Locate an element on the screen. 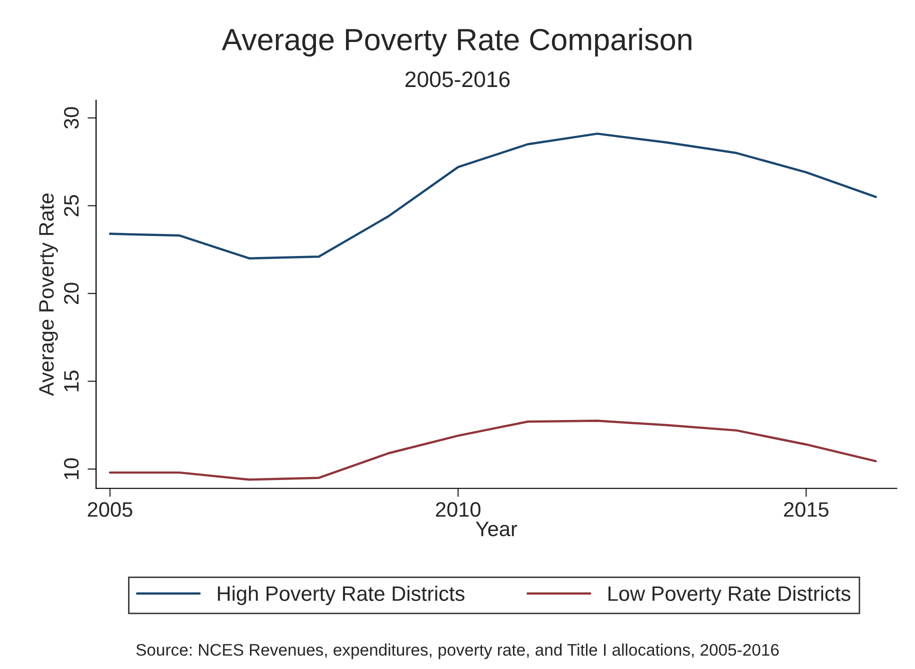 The image size is (915, 669). y-axis-title: Average Poverty Rate is located at coordinates (48, 295).